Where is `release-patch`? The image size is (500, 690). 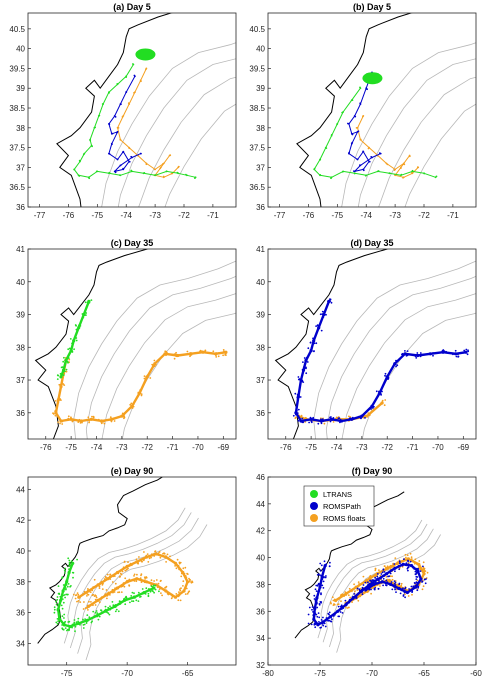
release-patch is located at coordinates (145, 54).